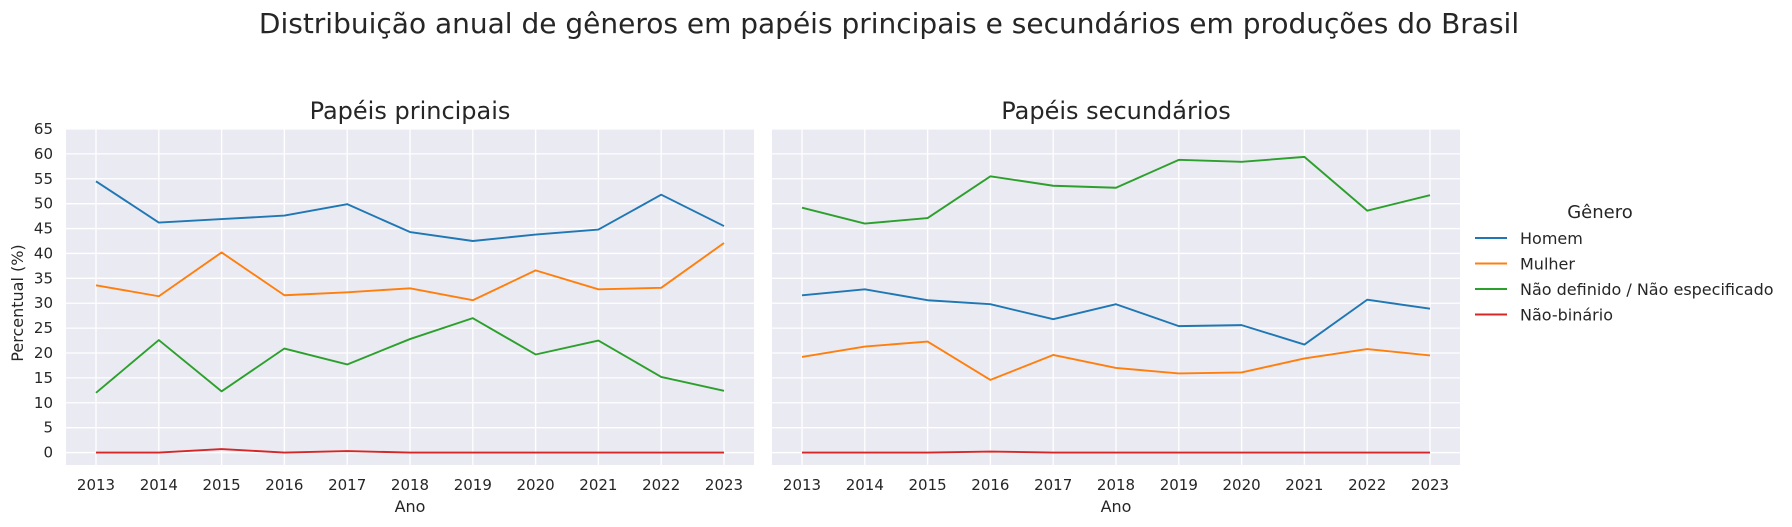 This screenshot has height=527, width=1792. I want to click on y-tick-label: 5, so click(48, 428).